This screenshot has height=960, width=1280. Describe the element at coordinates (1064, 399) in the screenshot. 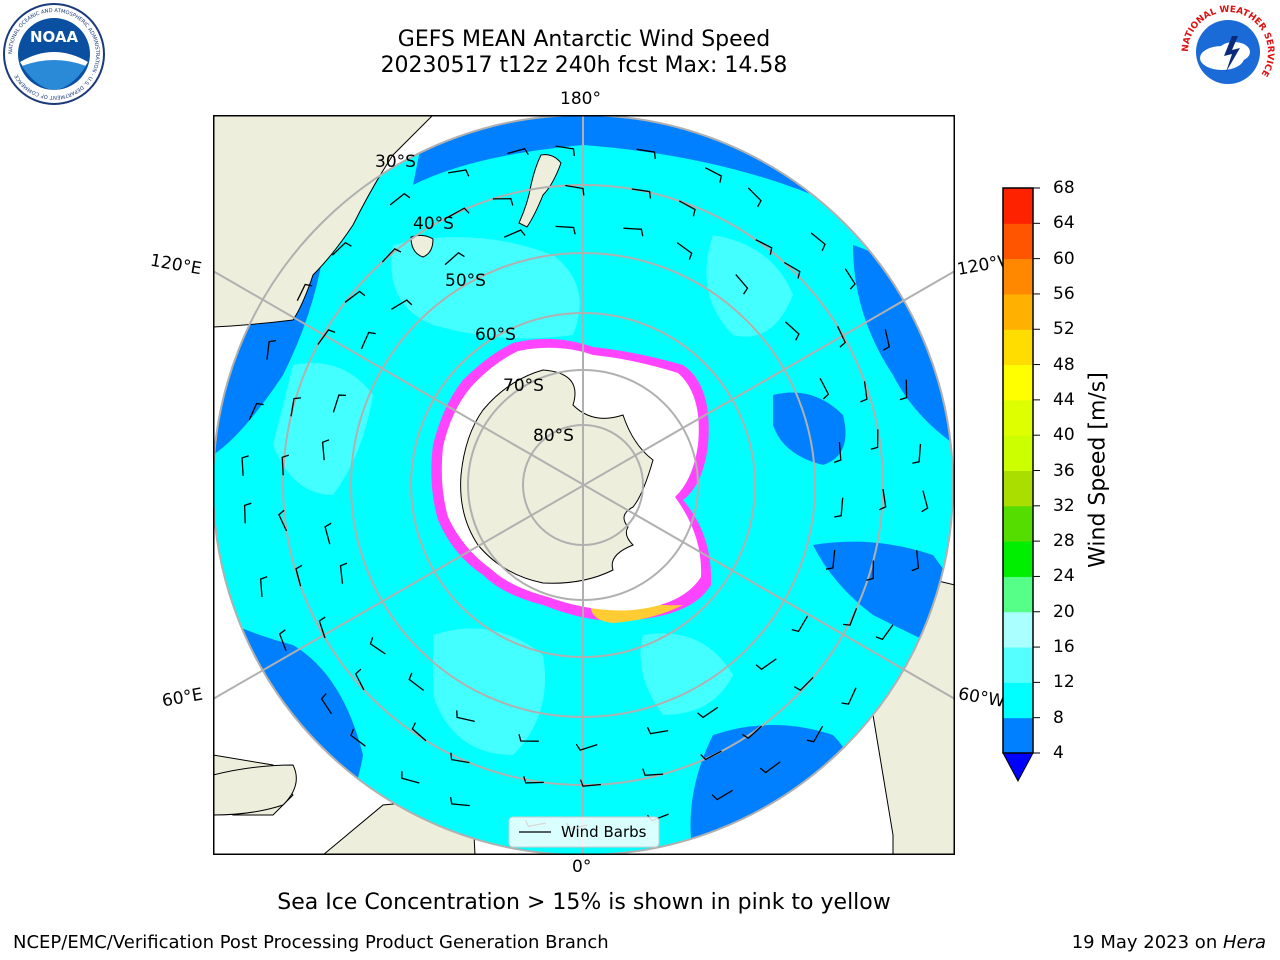

I see `colorbar-tick-label: 44` at that location.